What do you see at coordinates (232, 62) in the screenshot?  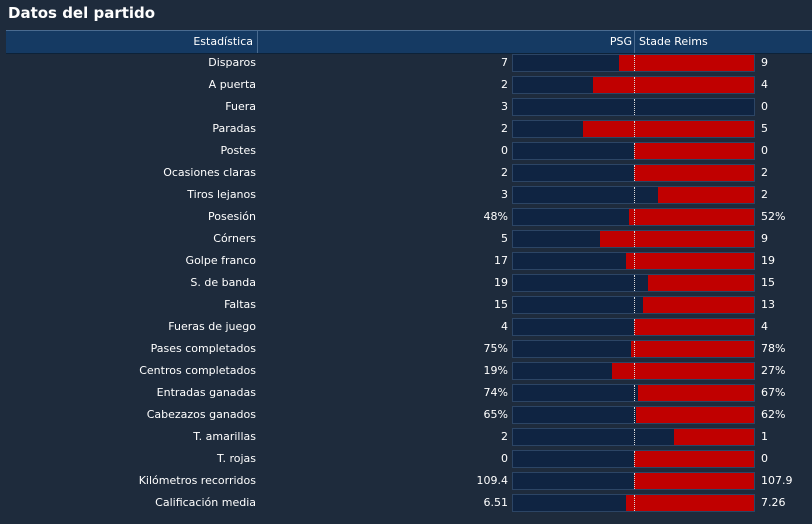 I see `stat-name: Disparos` at bounding box center [232, 62].